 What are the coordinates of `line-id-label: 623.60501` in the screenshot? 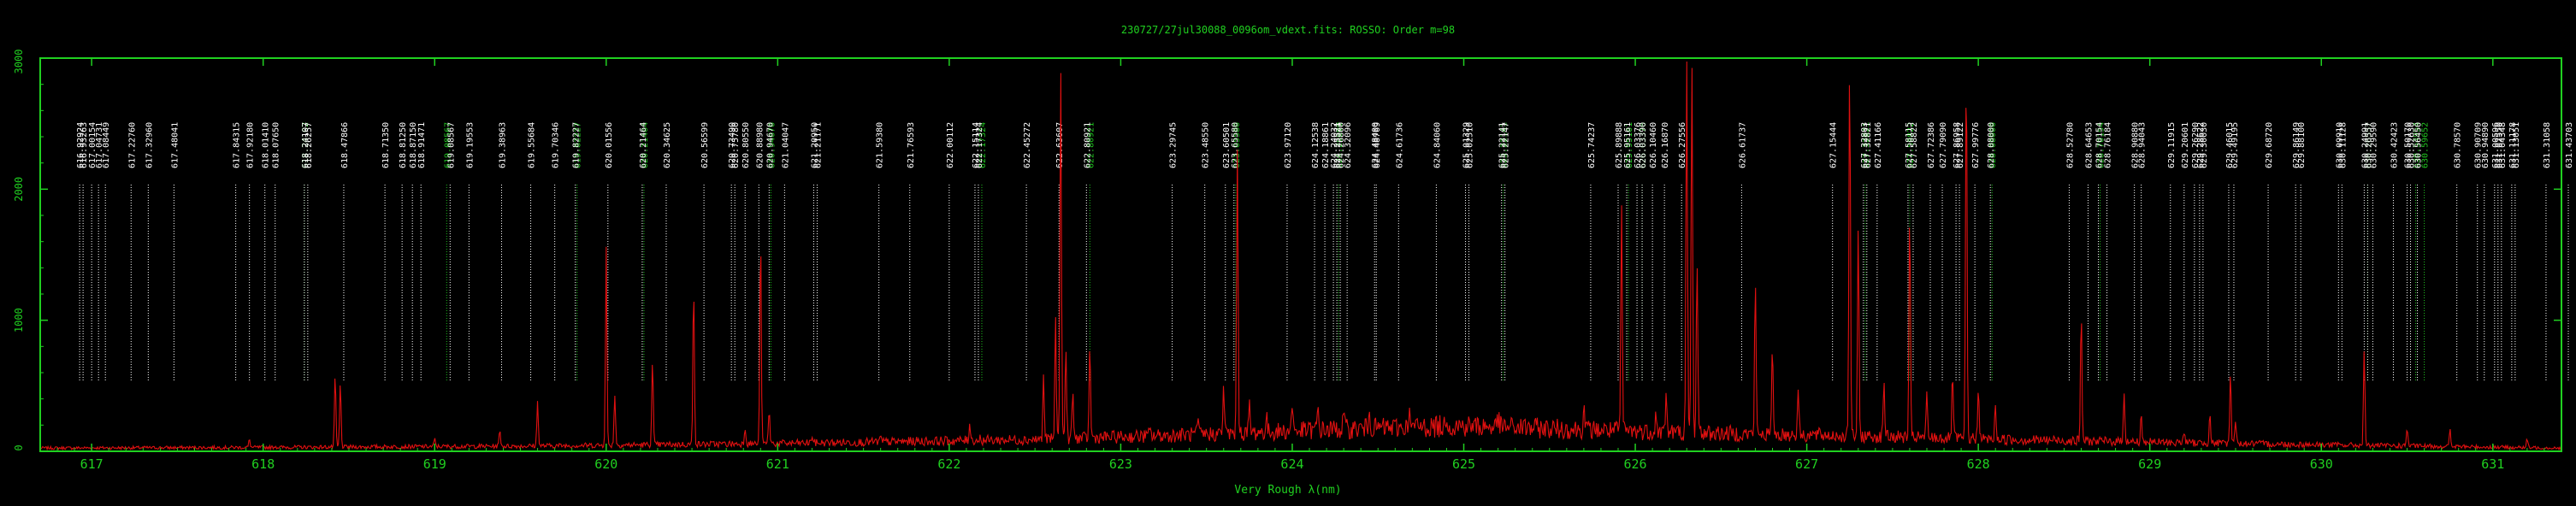 It's located at (1227, 145).